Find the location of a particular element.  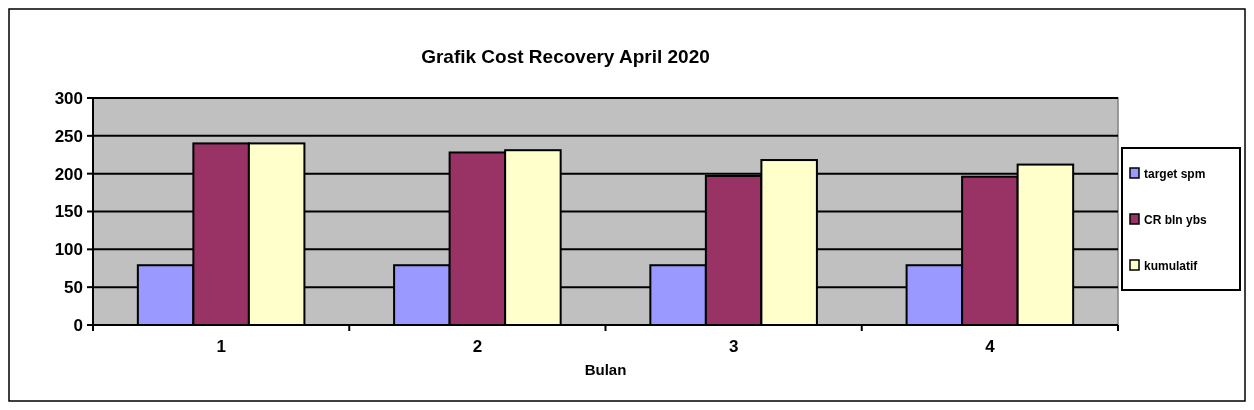

x-tick-label: 3 is located at coordinates (733, 346).